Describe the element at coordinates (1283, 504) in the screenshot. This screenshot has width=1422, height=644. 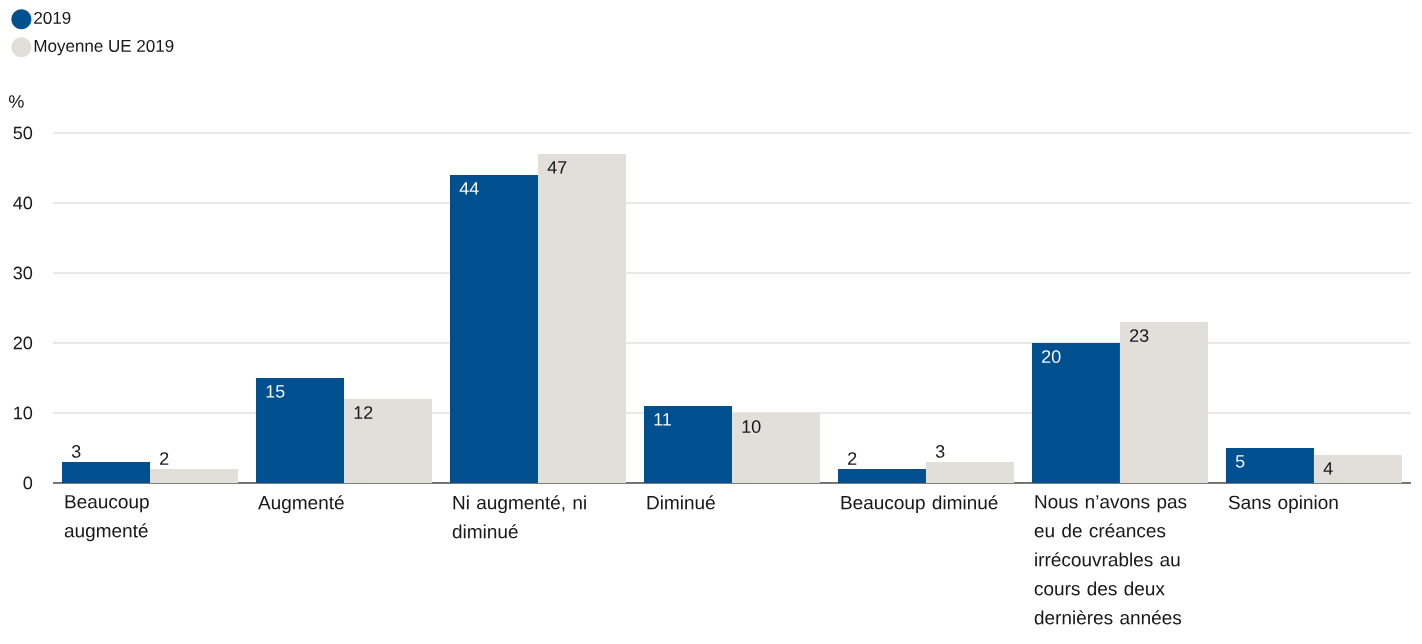
I see `x-tick-label: Sans opinion` at that location.